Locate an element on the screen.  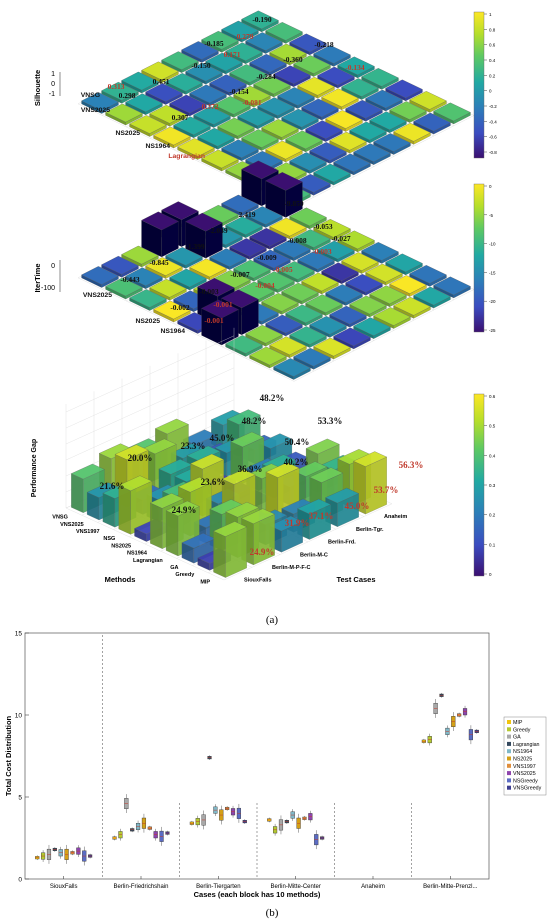
method-tick-label: VNSG is located at coordinates (60, 518).